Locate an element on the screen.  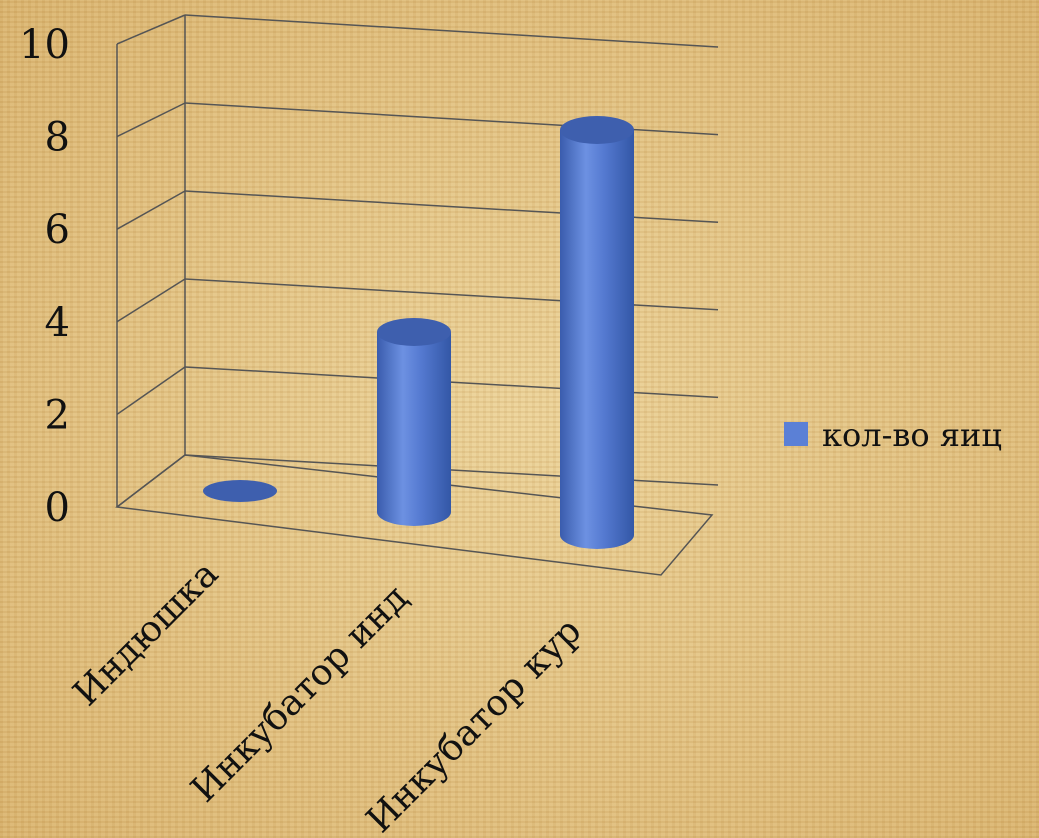
legend-swatch is located at coordinates (796, 434).